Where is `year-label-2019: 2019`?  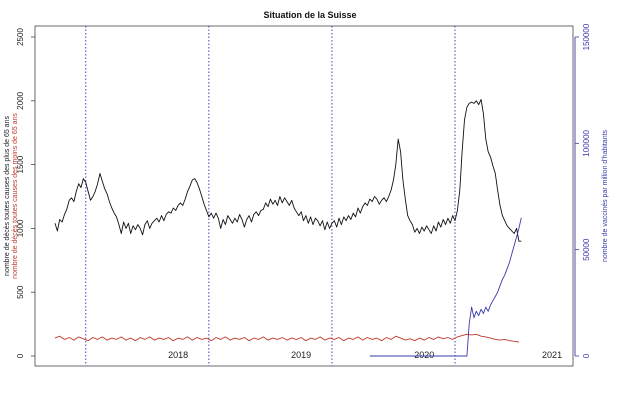
year-label-2019: 2019 is located at coordinates (301, 355).